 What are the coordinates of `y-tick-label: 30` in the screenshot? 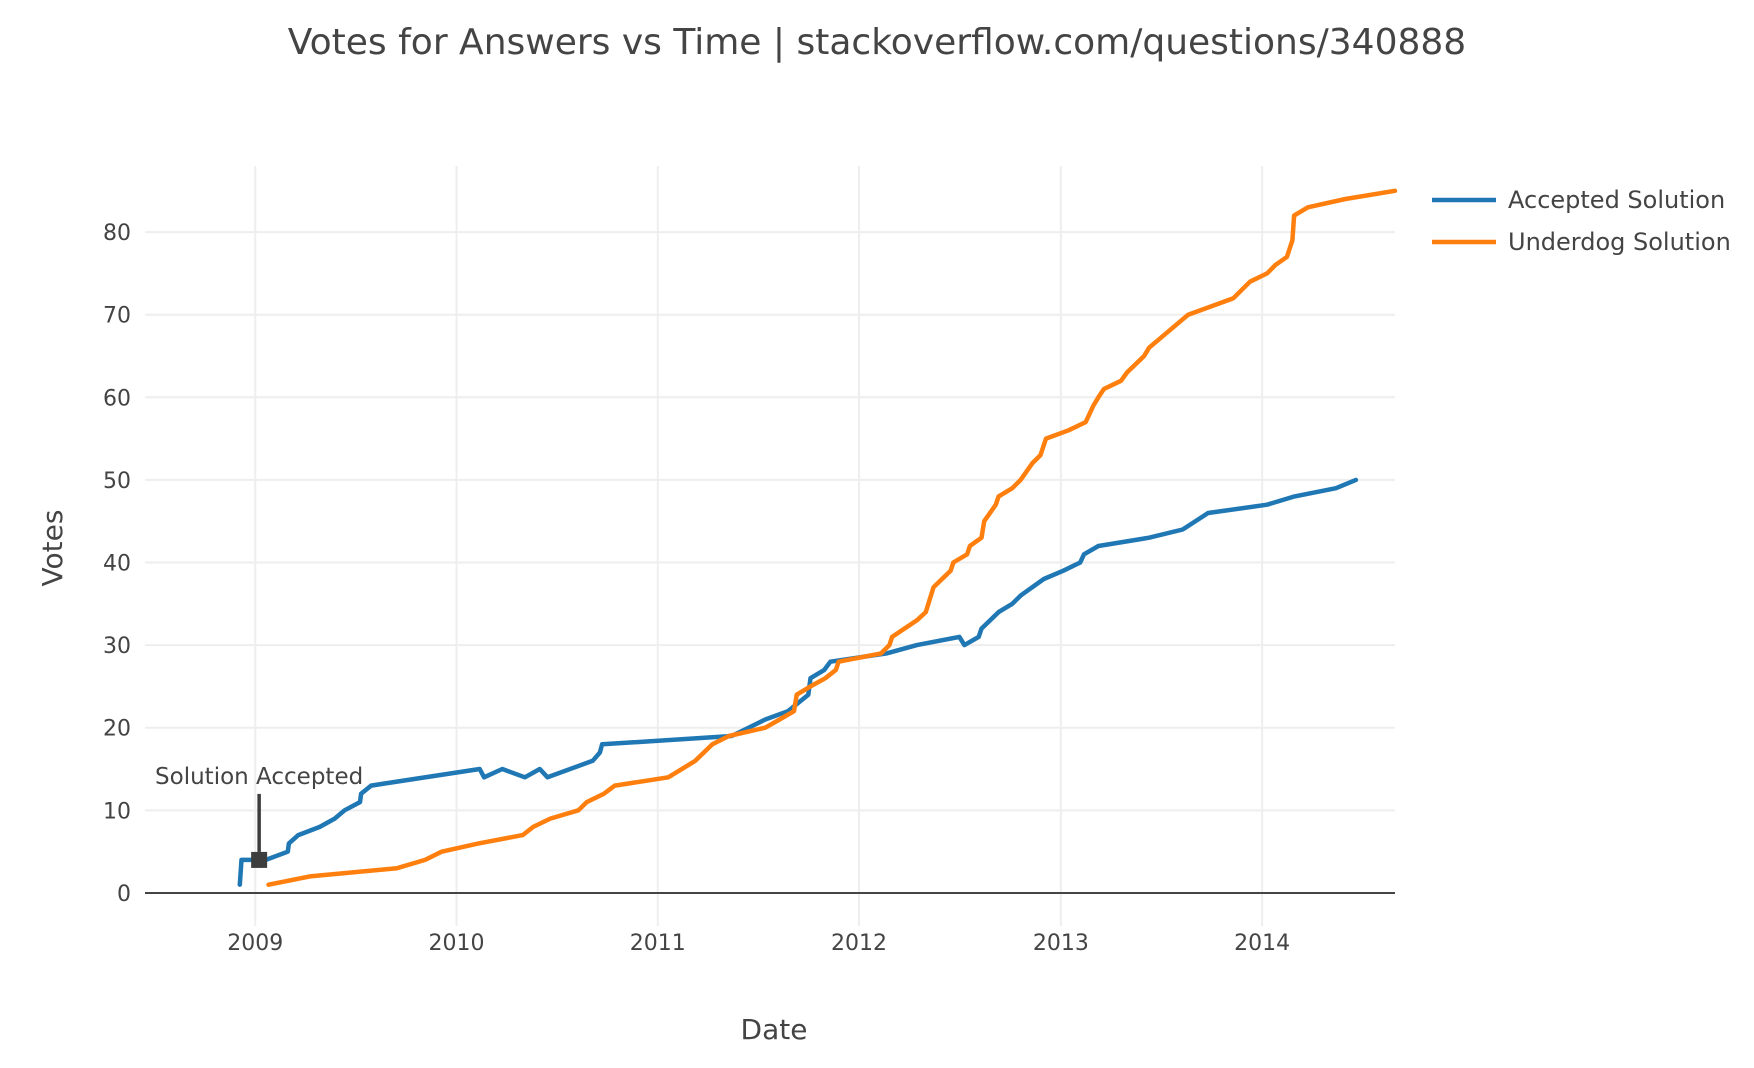 It's located at (117, 646).